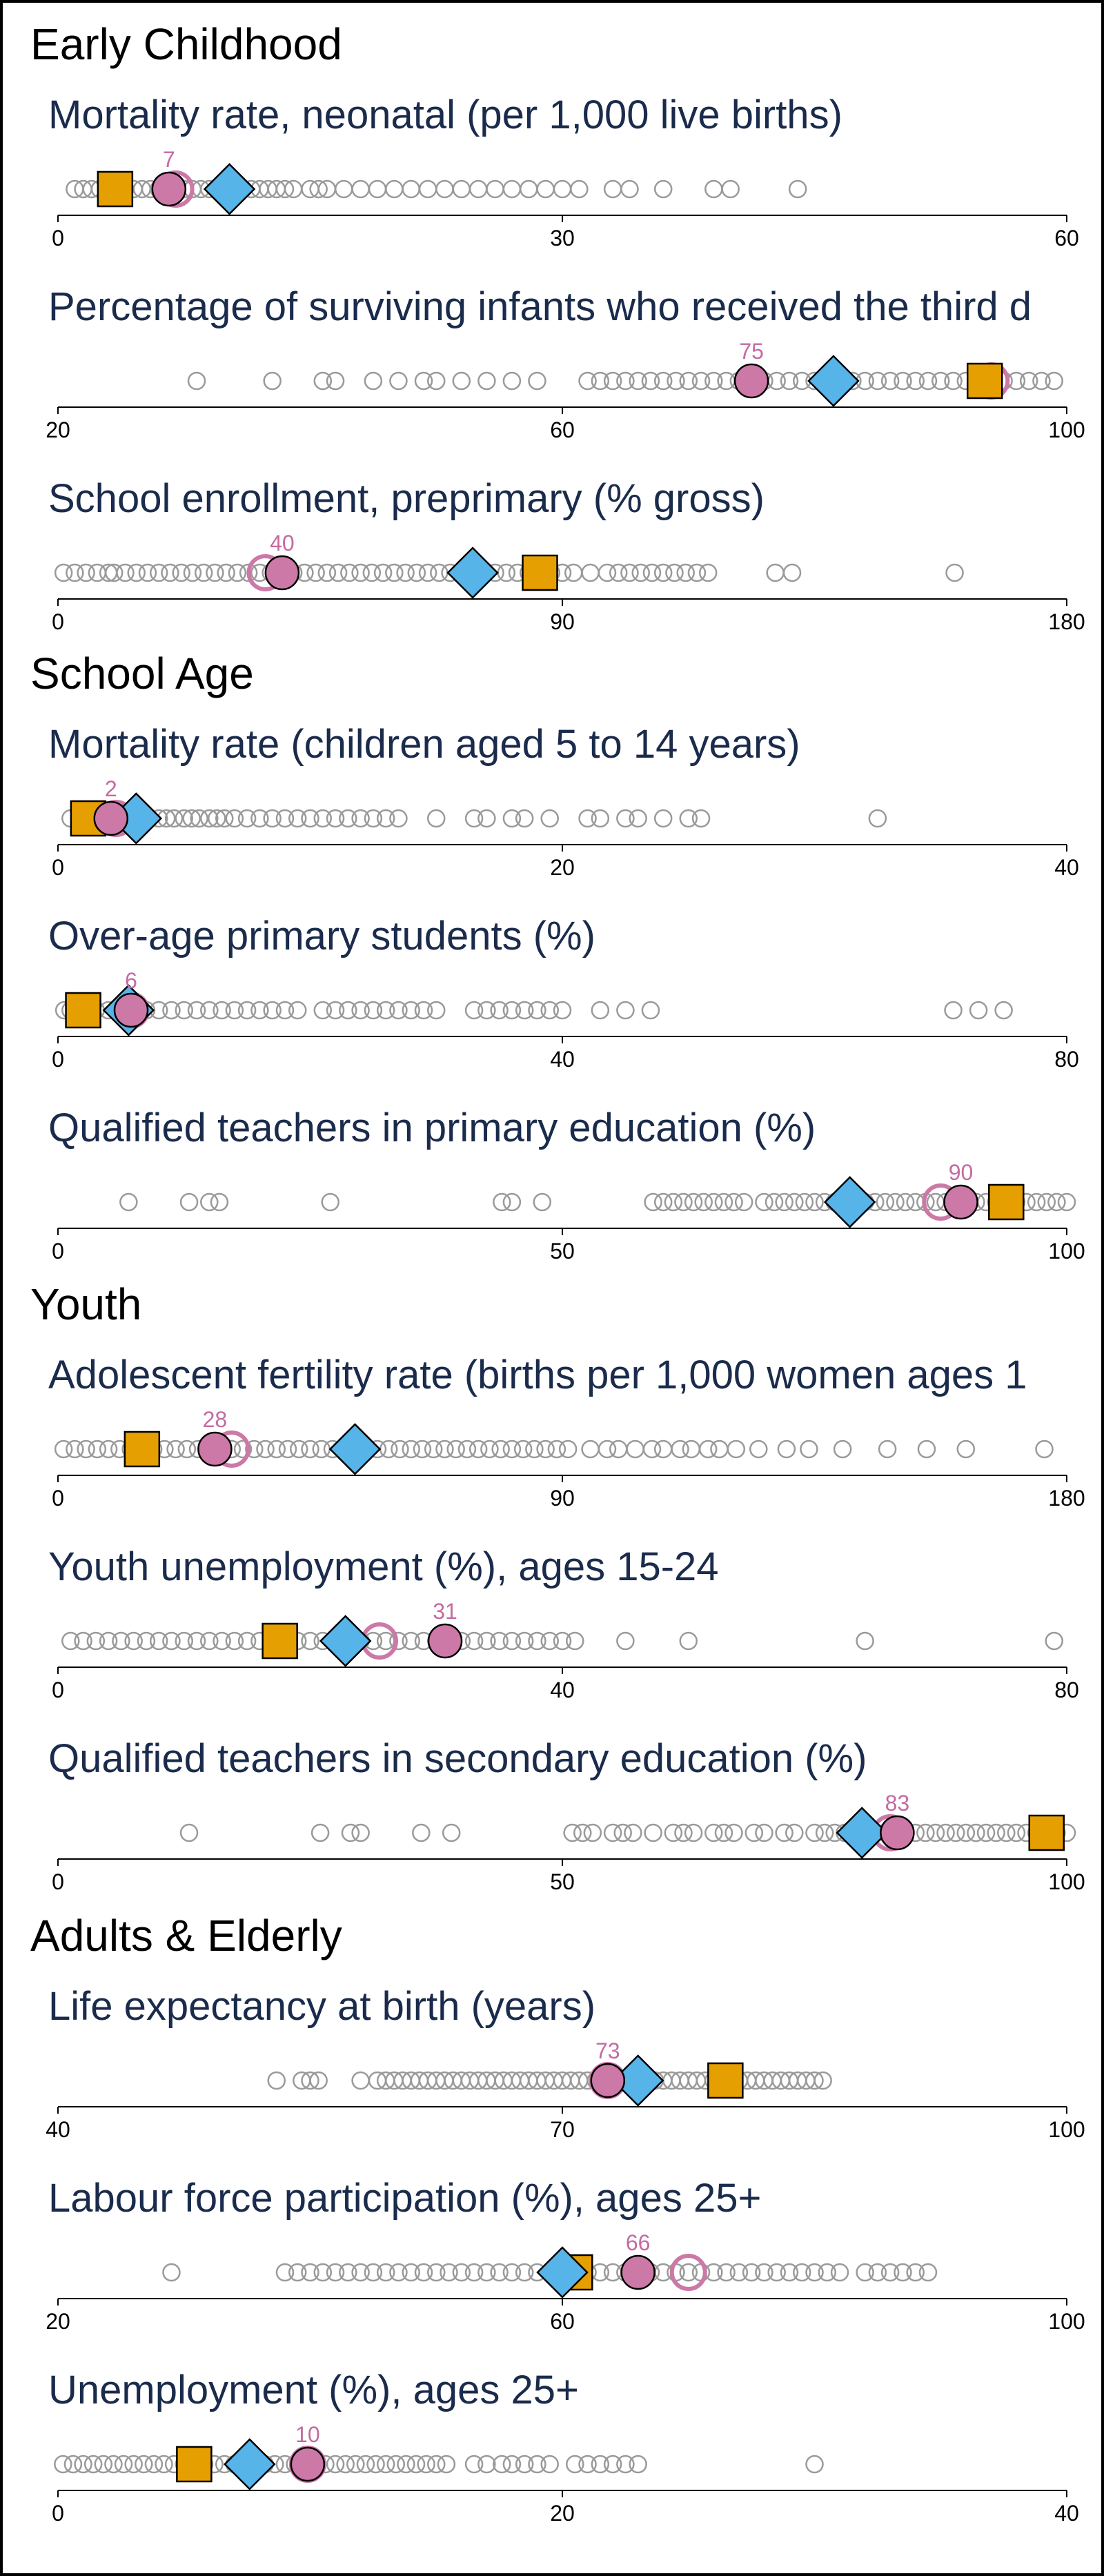 This screenshot has height=2576, width=1104. What do you see at coordinates (1066, 1690) in the screenshot?
I see `x-axis-tick-label: 80` at bounding box center [1066, 1690].